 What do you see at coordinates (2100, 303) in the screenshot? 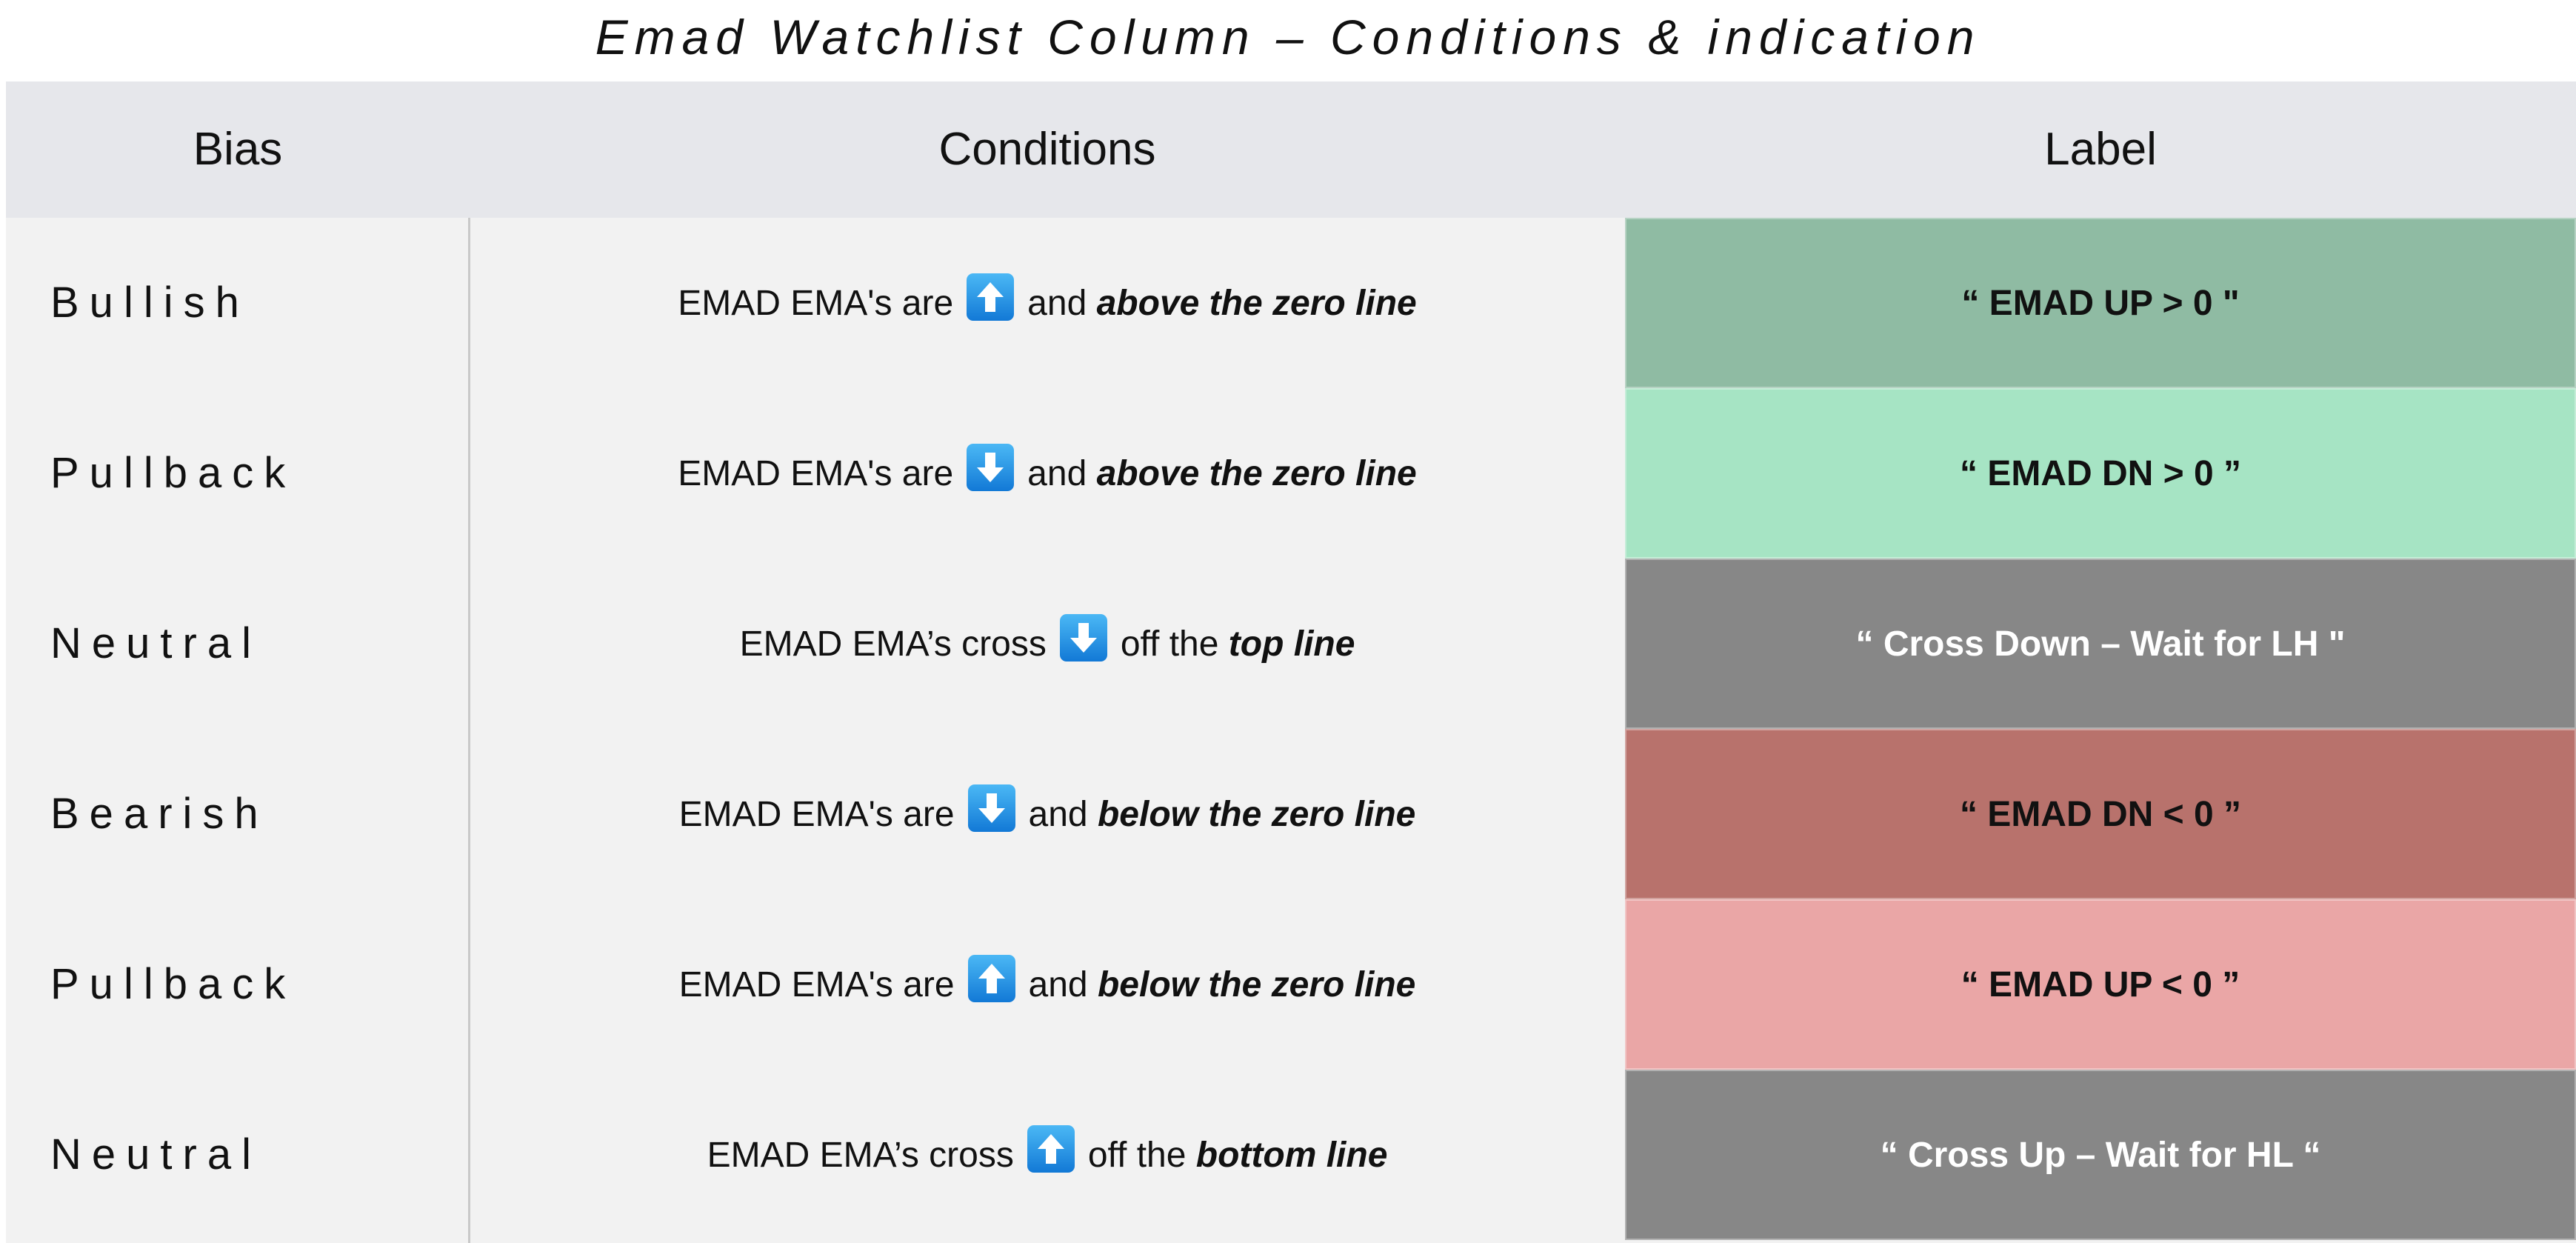
I see `label-cell: “ EMAD UP > 0 "` at bounding box center [2100, 303].